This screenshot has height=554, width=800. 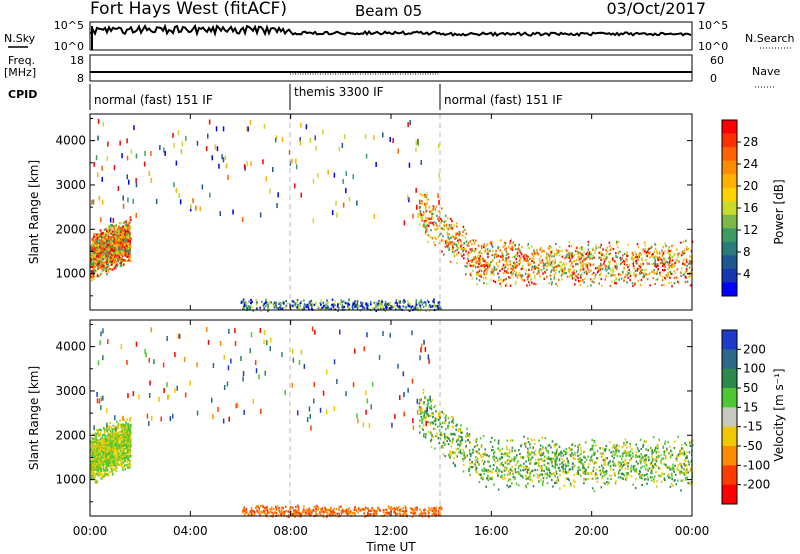 I want to click on scatter-band-early-echo, so click(x=111, y=450).